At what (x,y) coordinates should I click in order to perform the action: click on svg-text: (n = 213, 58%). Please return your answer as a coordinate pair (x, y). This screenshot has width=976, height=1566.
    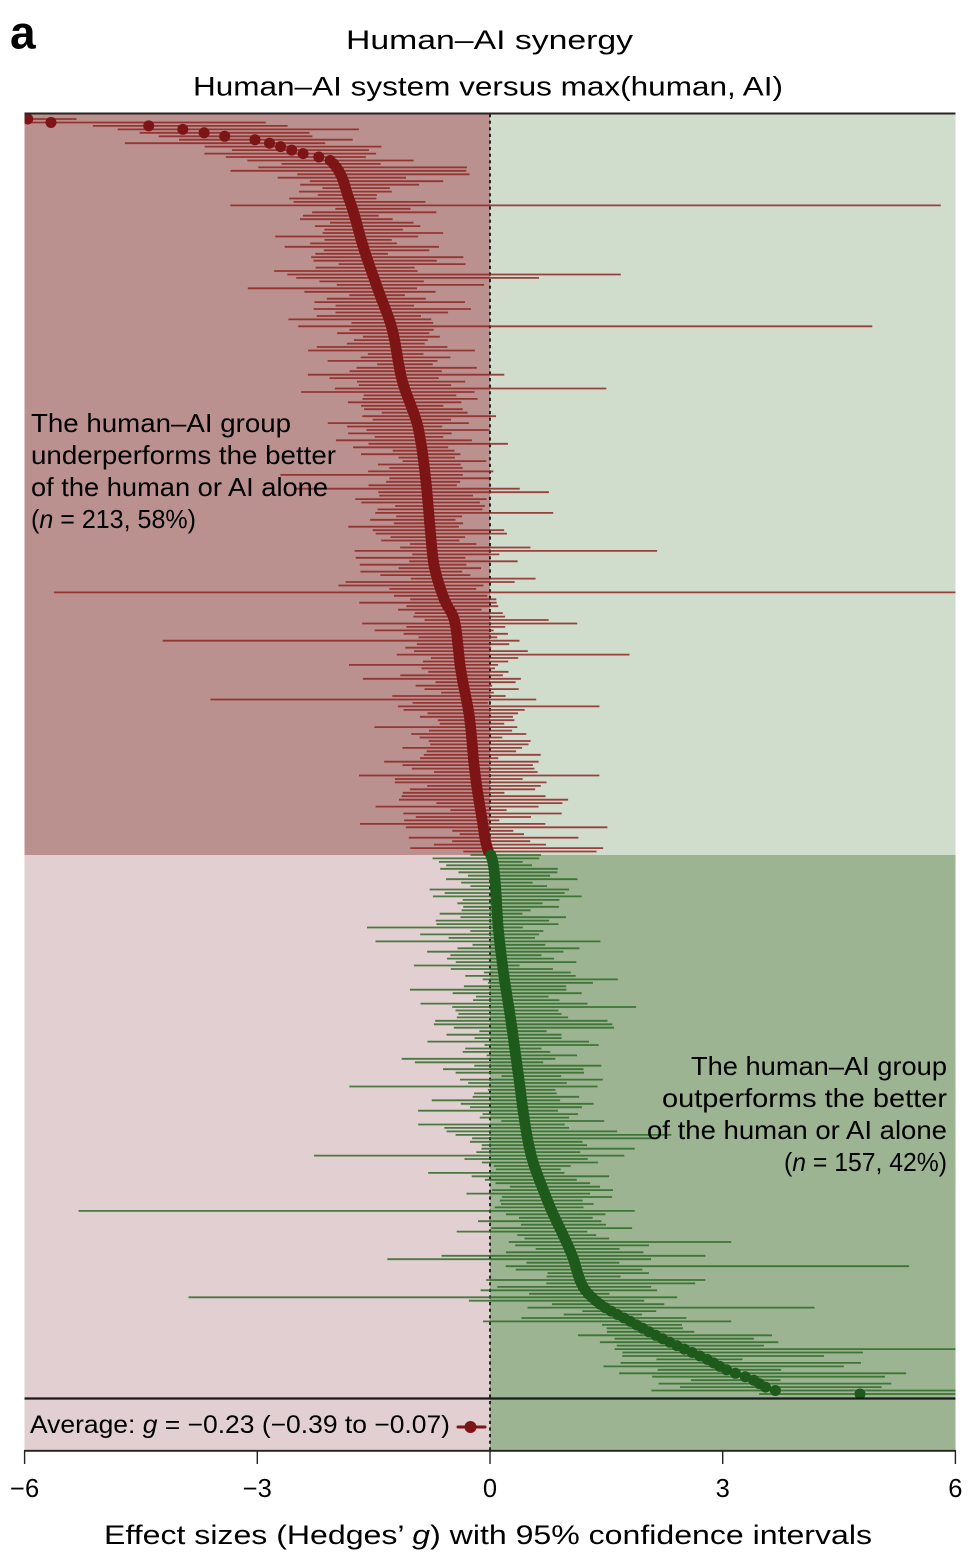
    Looking at the image, I should click on (113, 519).